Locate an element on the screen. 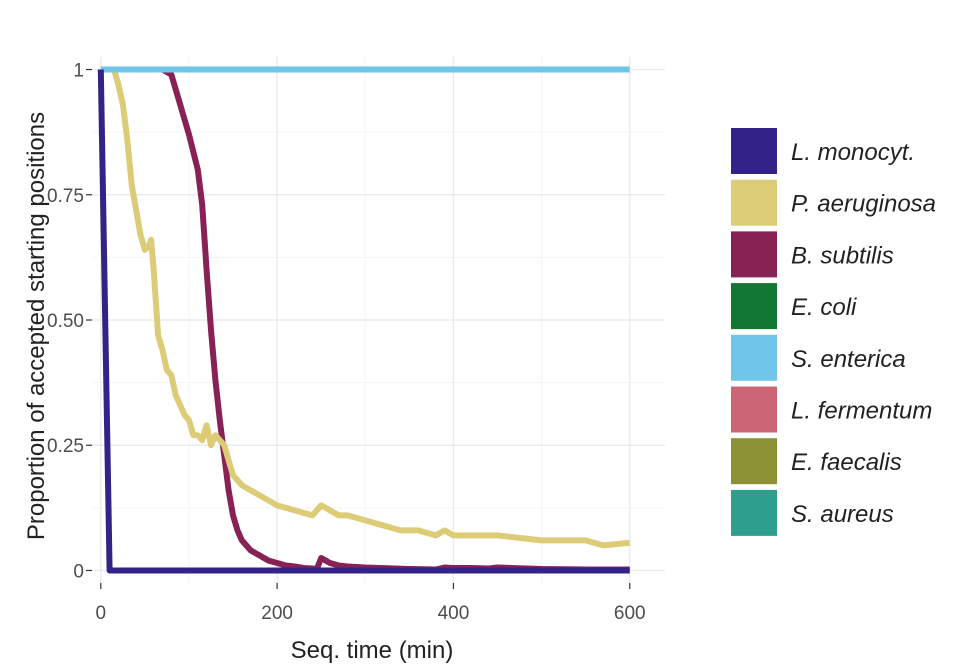  x-axis-title: Seq. time (min) is located at coordinates (372, 650).